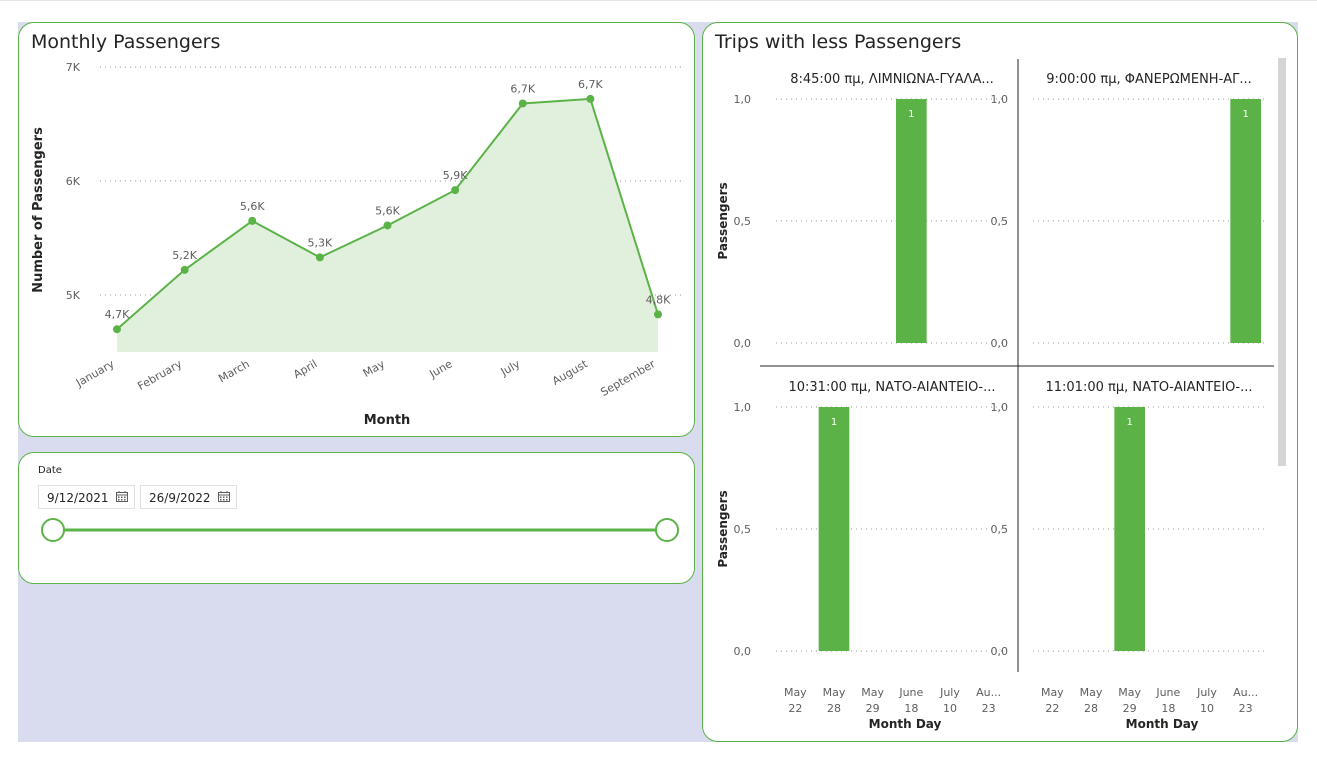 The image size is (1317, 762). Describe the element at coordinates (234, 371) in the screenshot. I see `x-tick-label: March` at that location.